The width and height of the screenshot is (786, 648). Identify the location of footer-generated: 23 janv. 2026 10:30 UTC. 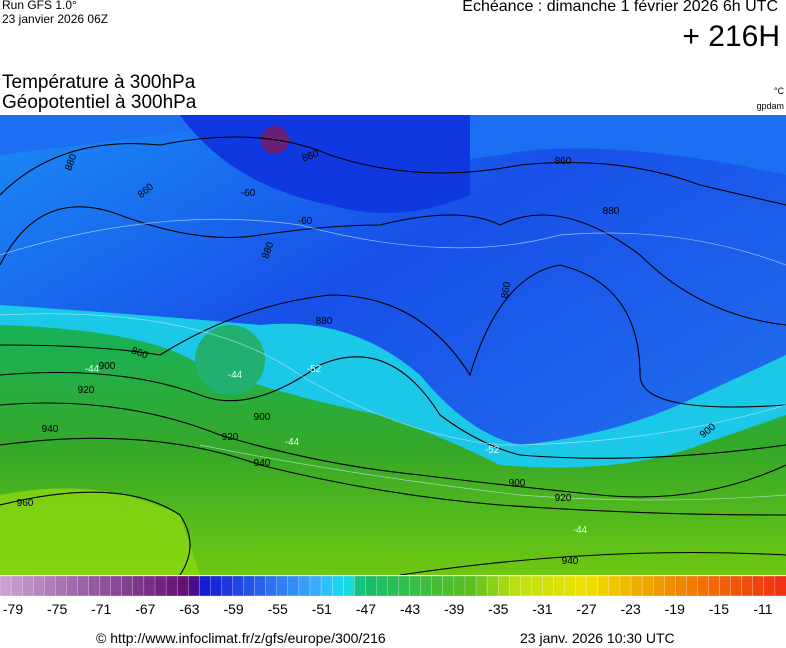
(597, 638).